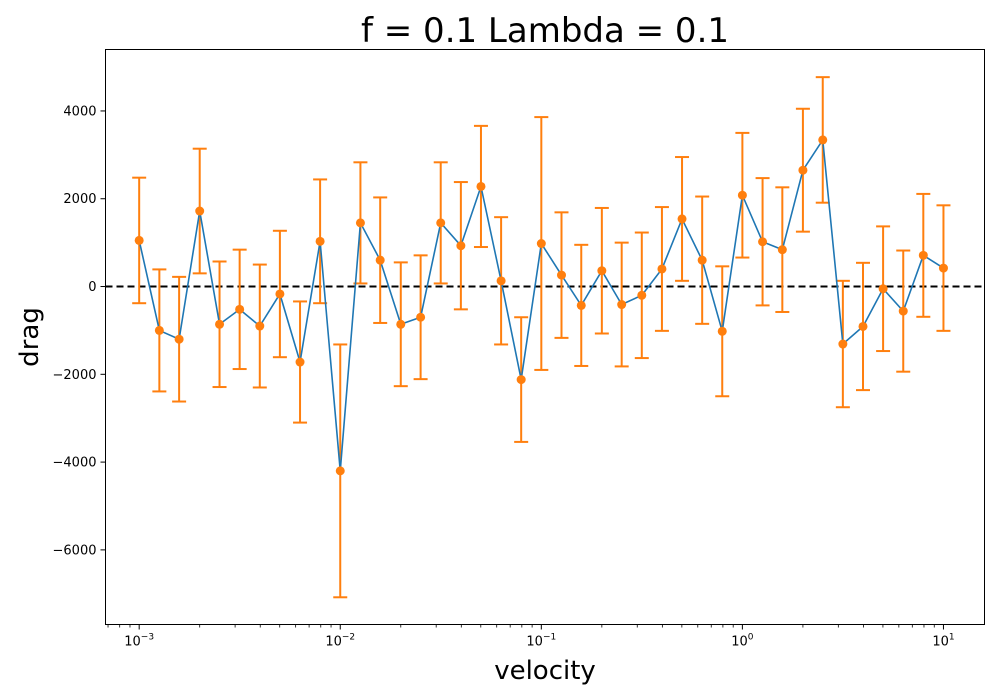 Image resolution: width=1000 pixels, height=700 pixels. What do you see at coordinates (742, 641) in the screenshot?
I see `x-tick-label: 10⁰` at bounding box center [742, 641].